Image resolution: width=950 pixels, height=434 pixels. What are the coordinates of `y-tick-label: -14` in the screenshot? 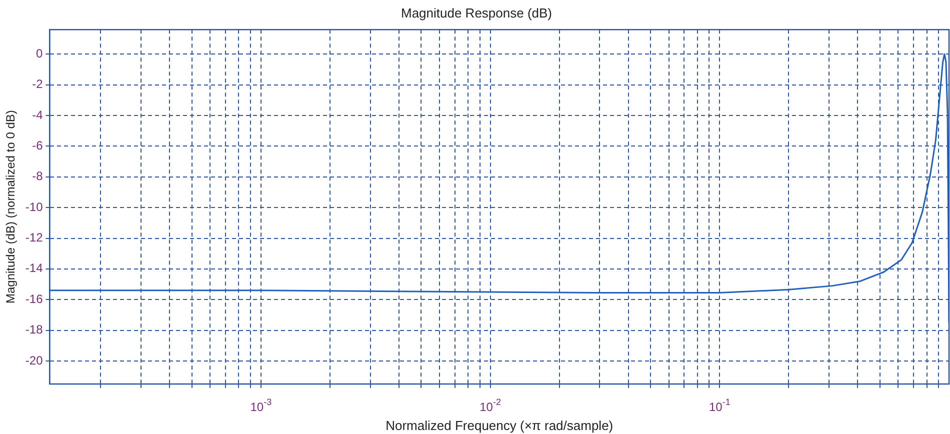 It's located at (34, 268).